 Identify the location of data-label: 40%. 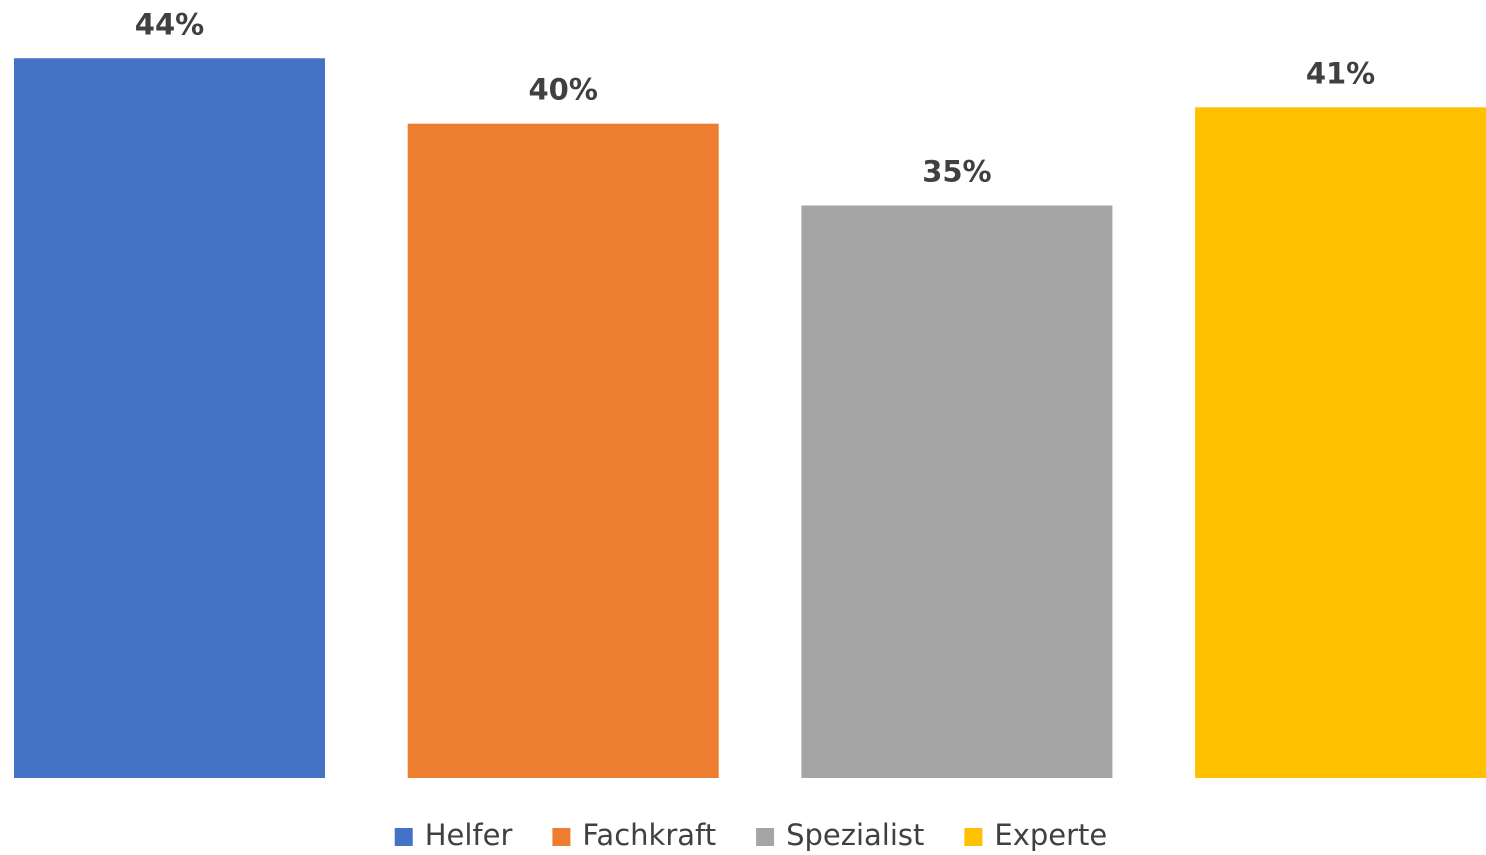
(562, 90).